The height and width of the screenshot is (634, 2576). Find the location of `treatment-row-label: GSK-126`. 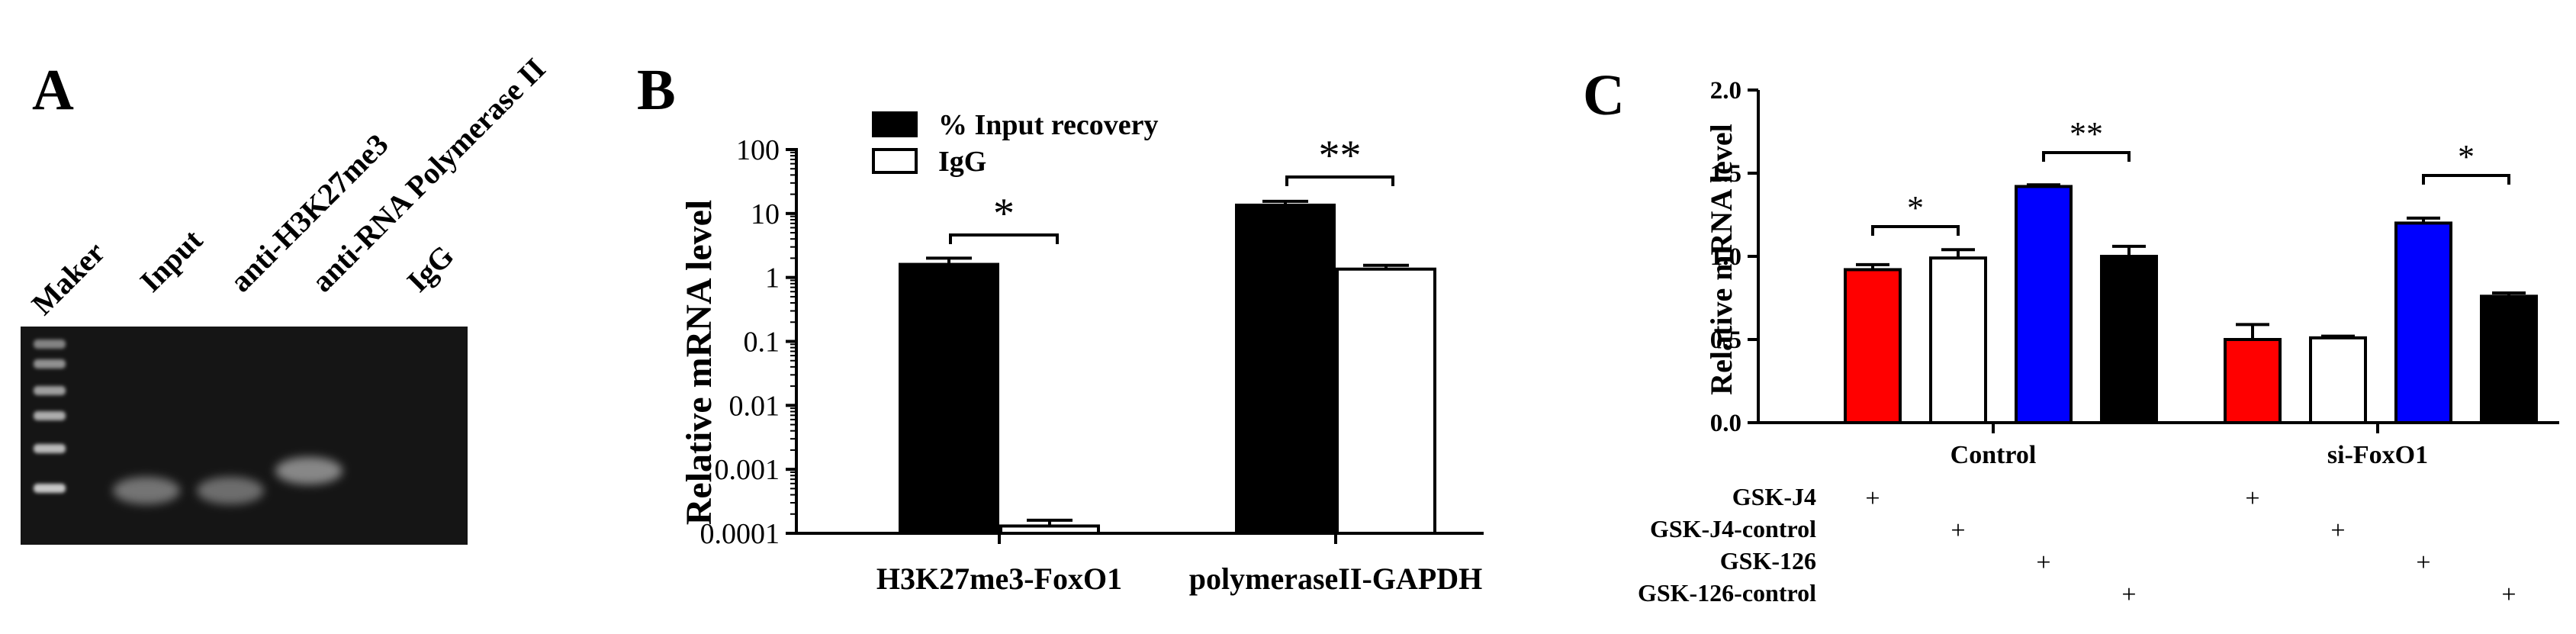

treatment-row-label: GSK-126 is located at coordinates (1768, 560).